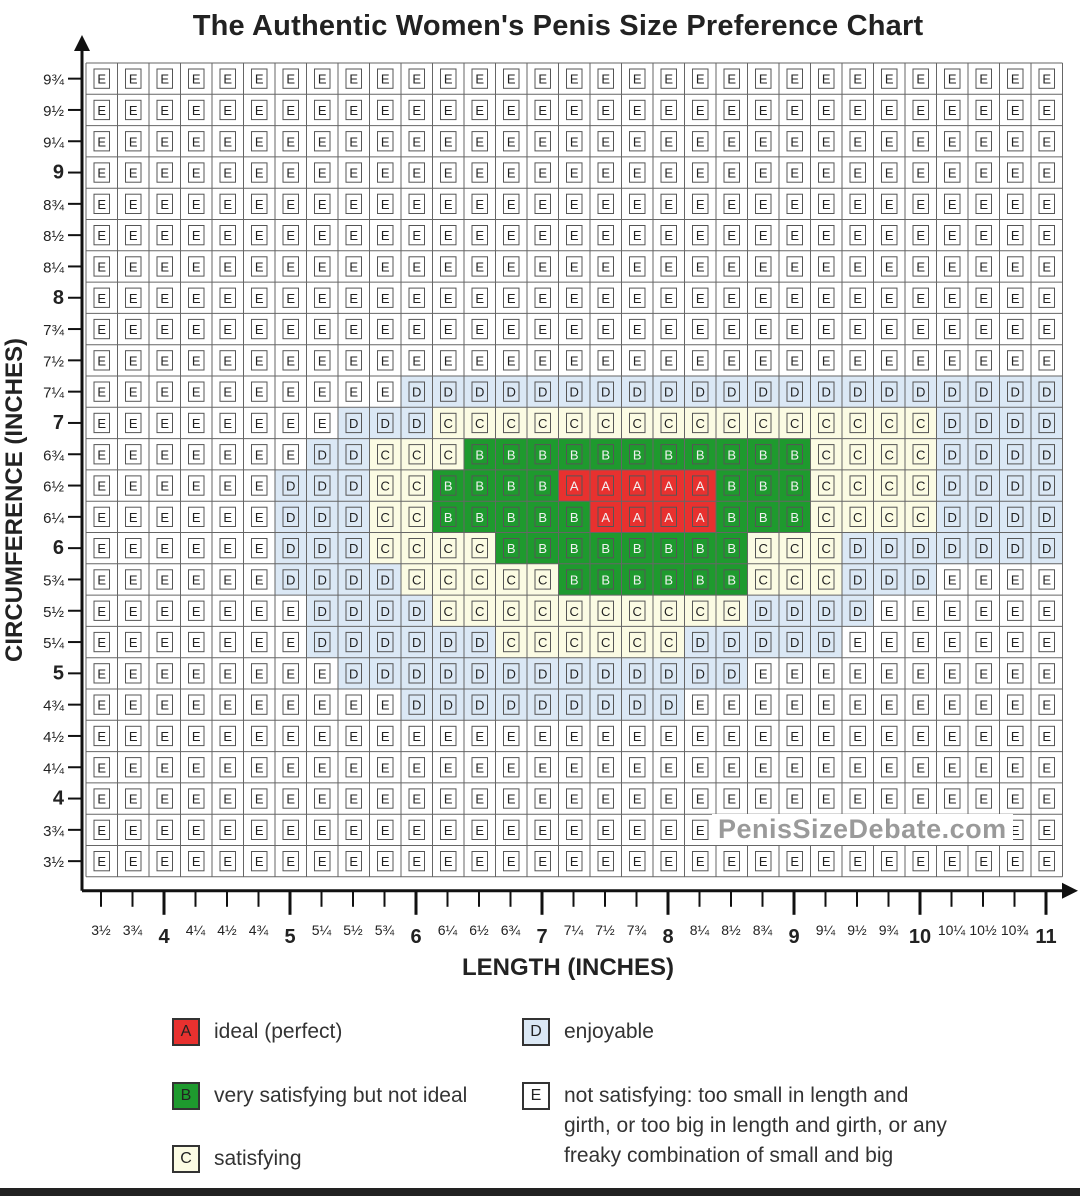 This screenshot has width=1080, height=1196. Describe the element at coordinates (536, 1096) in the screenshot. I see `legend-swatch-e: E` at that location.